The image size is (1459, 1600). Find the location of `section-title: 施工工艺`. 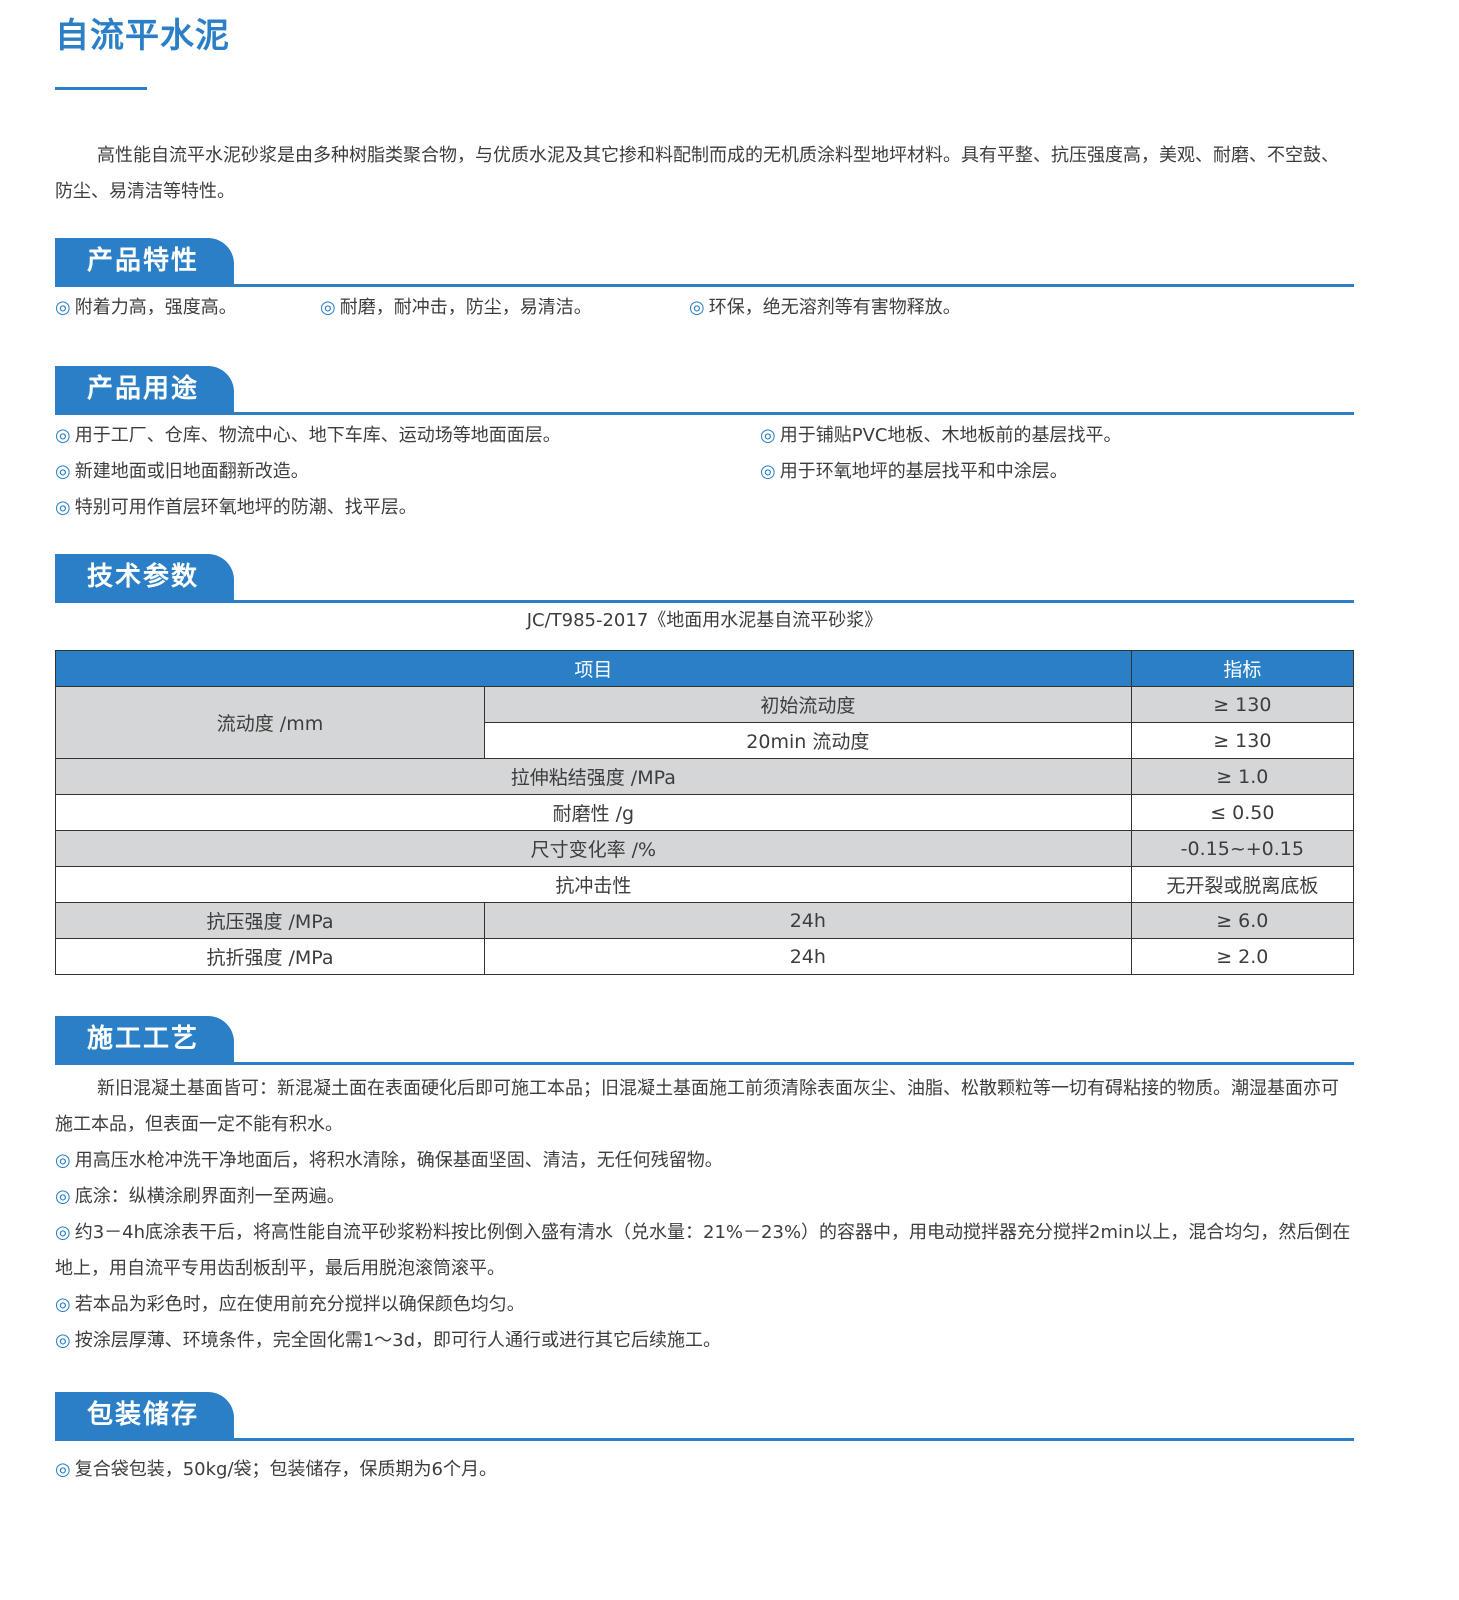

section-title: 施工工艺 is located at coordinates (144, 1039).